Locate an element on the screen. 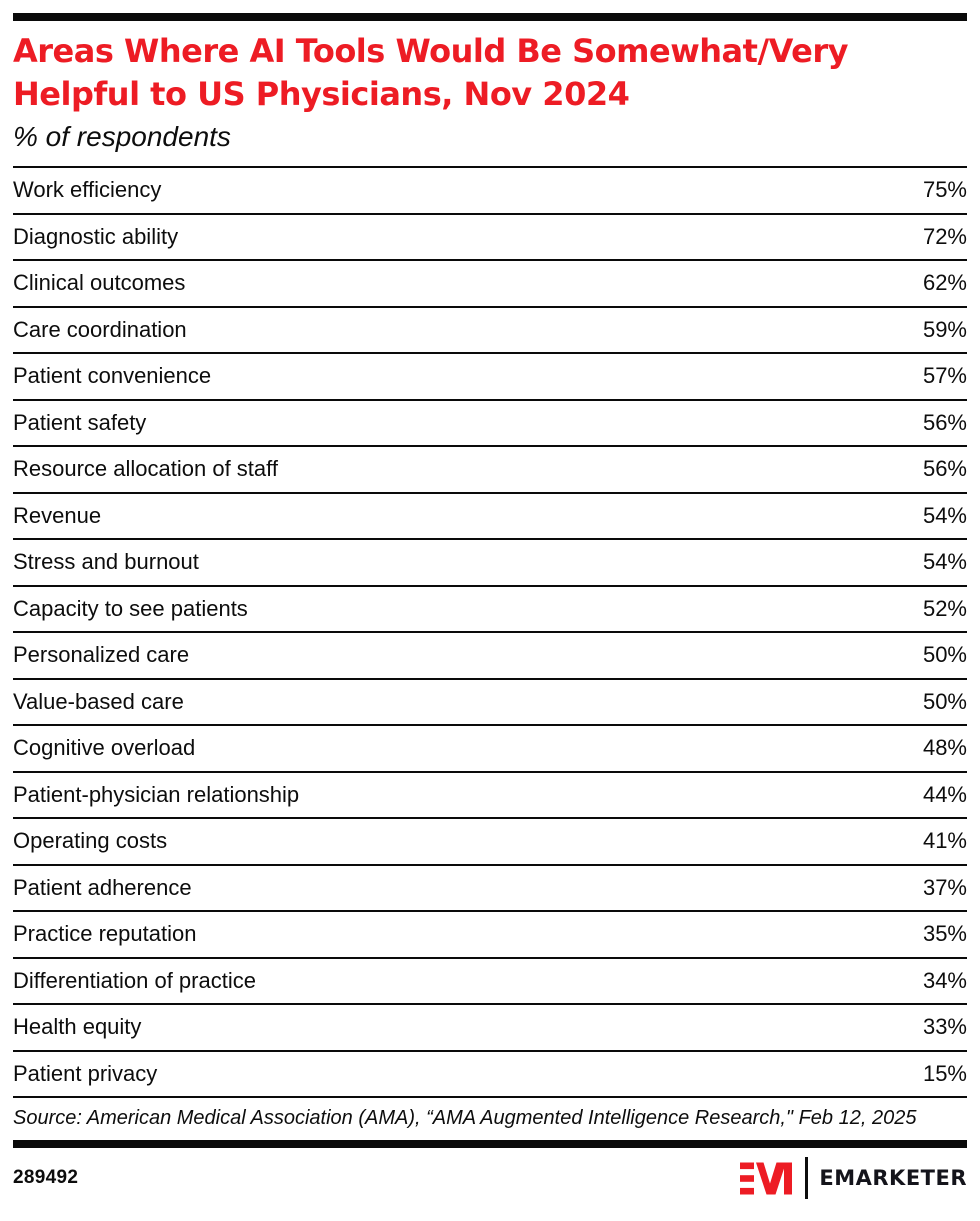 The height and width of the screenshot is (1221, 980). row-value: 52% is located at coordinates (944, 608).